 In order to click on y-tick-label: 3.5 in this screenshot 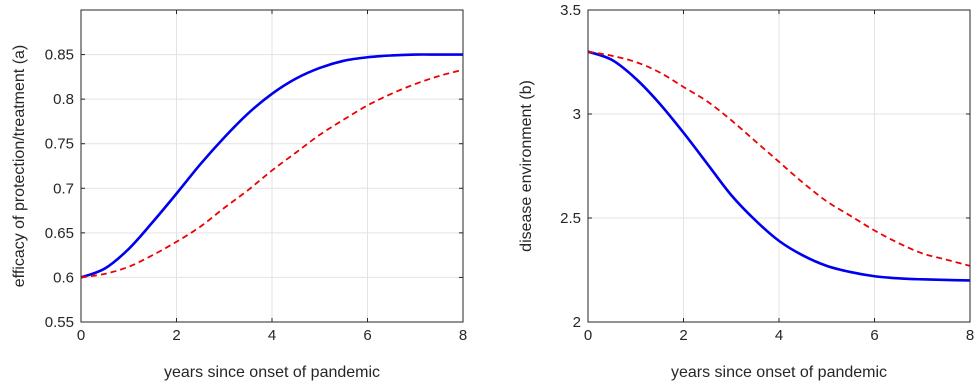, I will do `click(570, 10)`.